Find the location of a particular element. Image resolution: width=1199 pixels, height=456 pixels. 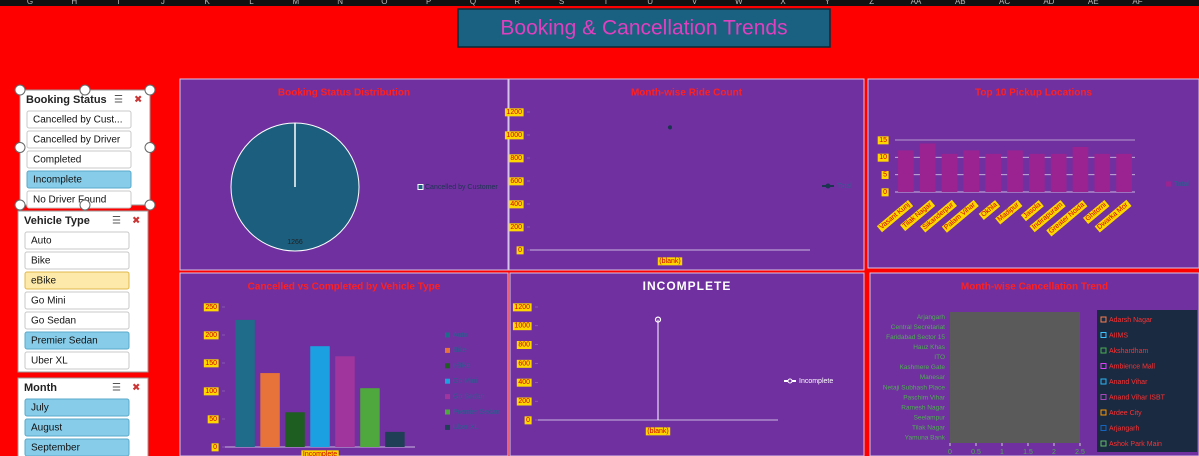

line-marker is located at coordinates (670, 127).